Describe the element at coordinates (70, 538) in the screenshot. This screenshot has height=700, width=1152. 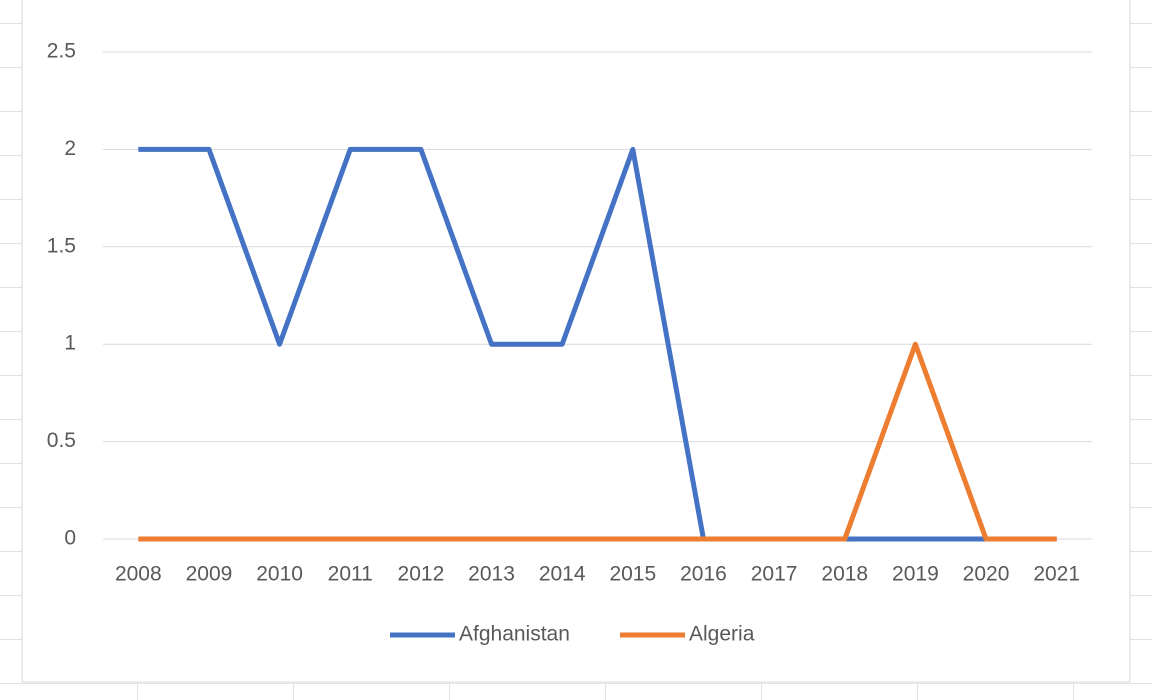
I see `y-tick-label: 0` at that location.